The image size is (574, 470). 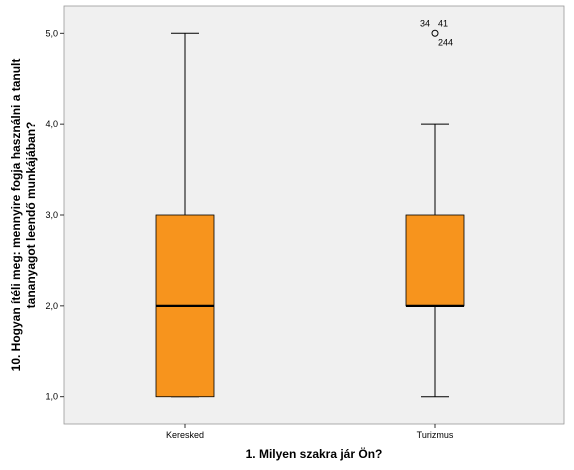 What do you see at coordinates (31, 215) in the screenshot?
I see `y-axis-title-line-2: tananyagot leendő munkájában?` at bounding box center [31, 215].